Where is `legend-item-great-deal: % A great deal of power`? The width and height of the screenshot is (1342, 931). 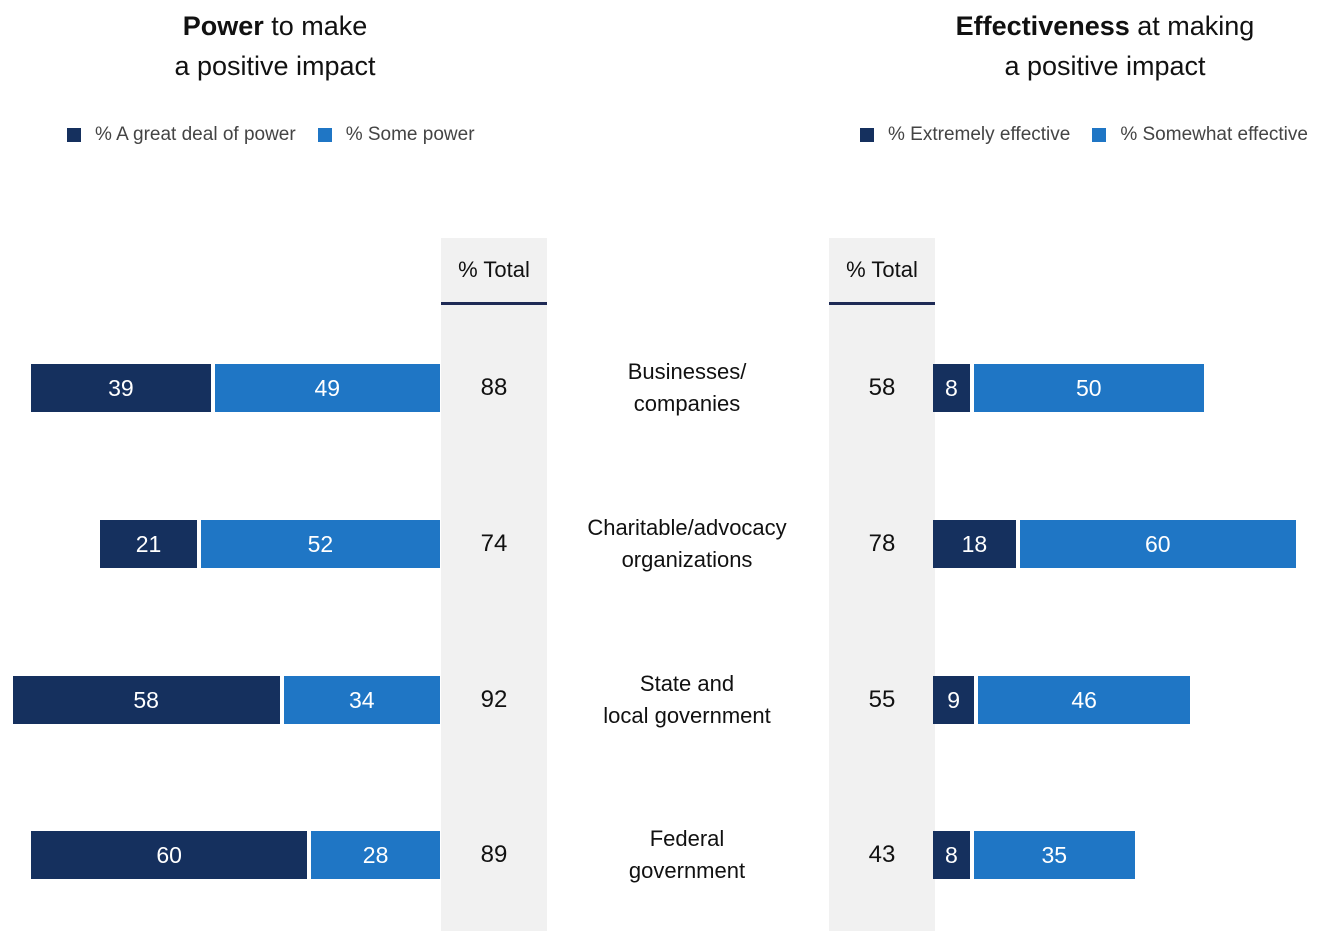
legend-item-great-deal: % A great deal of power is located at coordinates (181, 135).